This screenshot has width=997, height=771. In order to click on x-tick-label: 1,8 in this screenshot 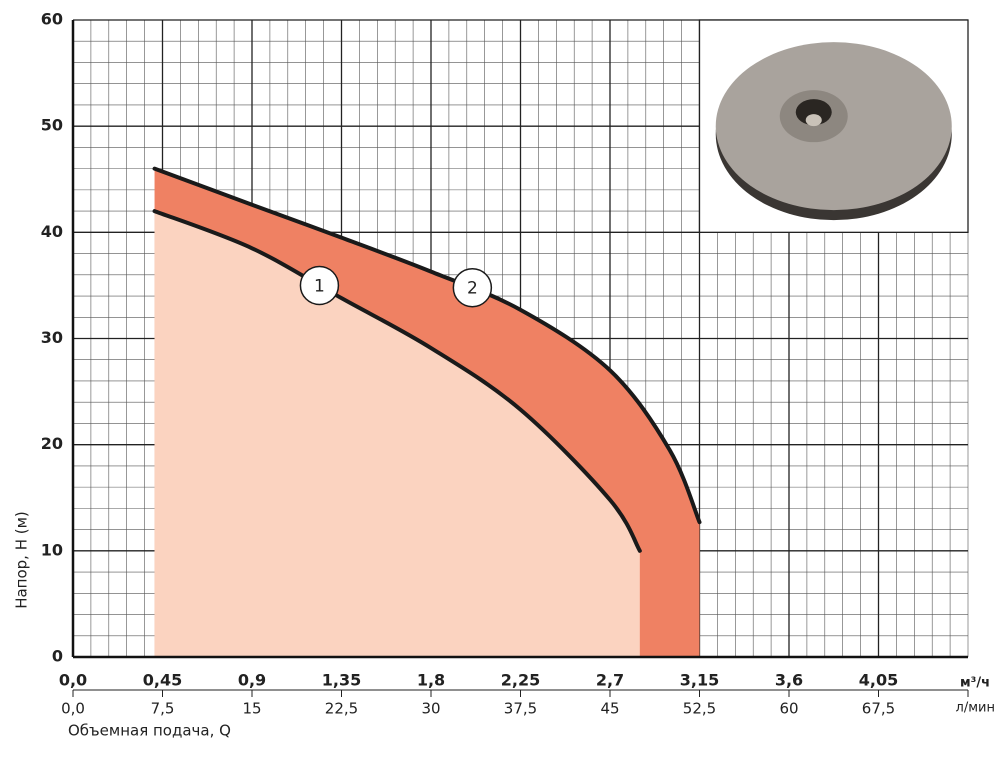, I will do `click(431, 680)`.